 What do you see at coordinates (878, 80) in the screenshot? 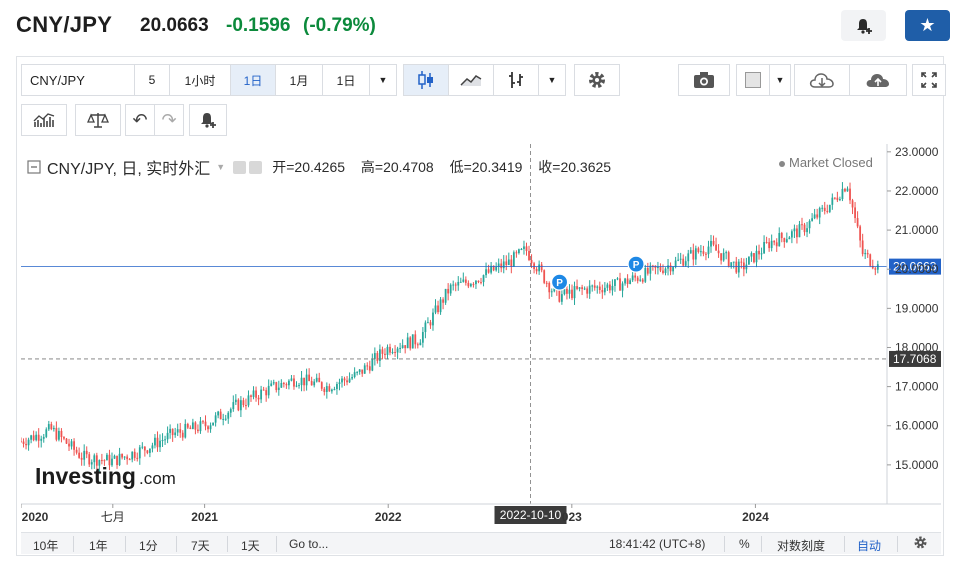
I see `save-chart-button` at bounding box center [878, 80].